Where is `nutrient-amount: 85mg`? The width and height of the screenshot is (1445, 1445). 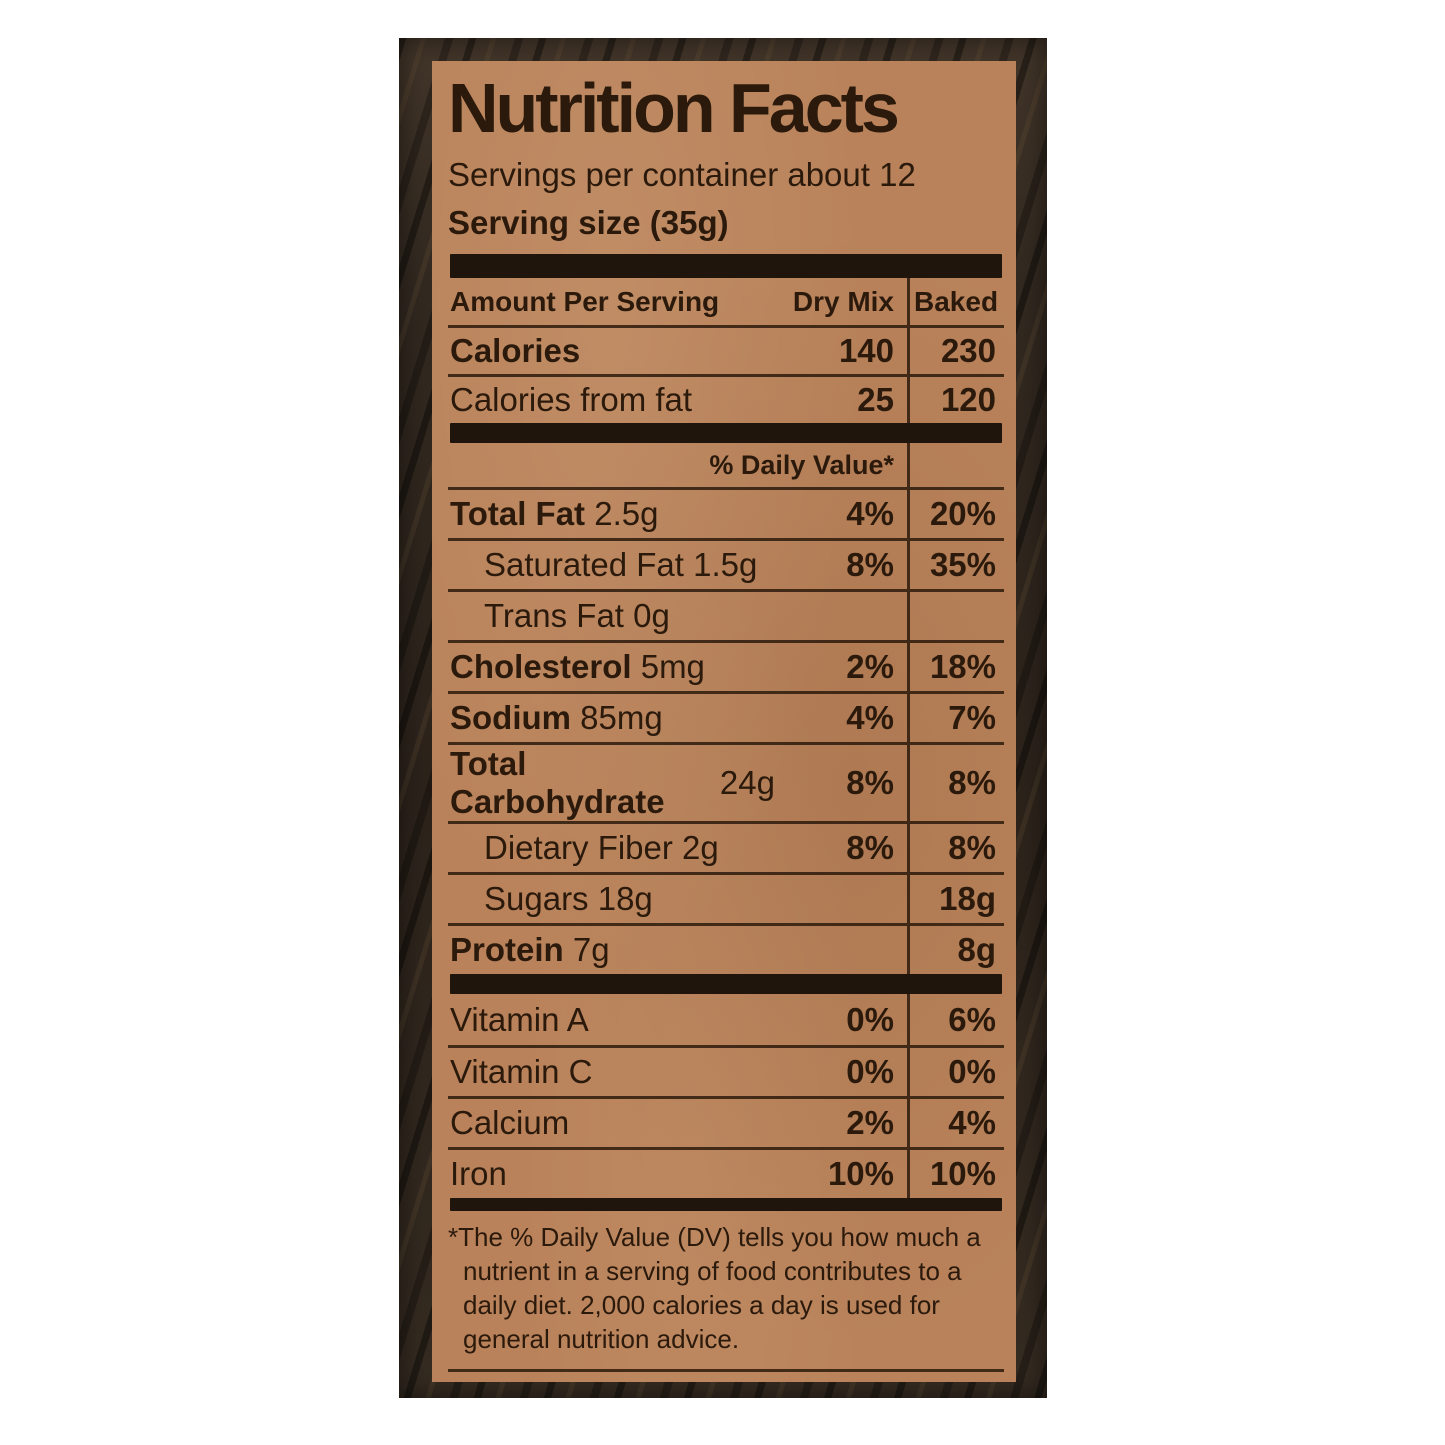 nutrient-amount: 85mg is located at coordinates (617, 718).